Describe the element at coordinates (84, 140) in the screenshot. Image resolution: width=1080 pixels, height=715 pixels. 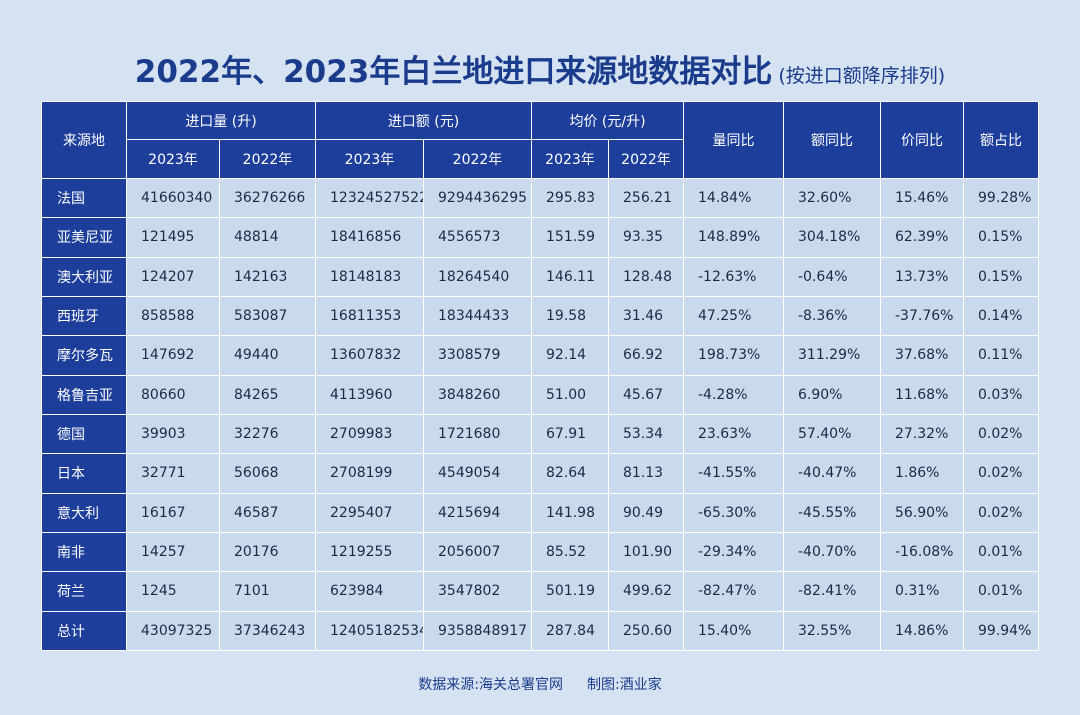
I see `header-source: 来源地` at that location.